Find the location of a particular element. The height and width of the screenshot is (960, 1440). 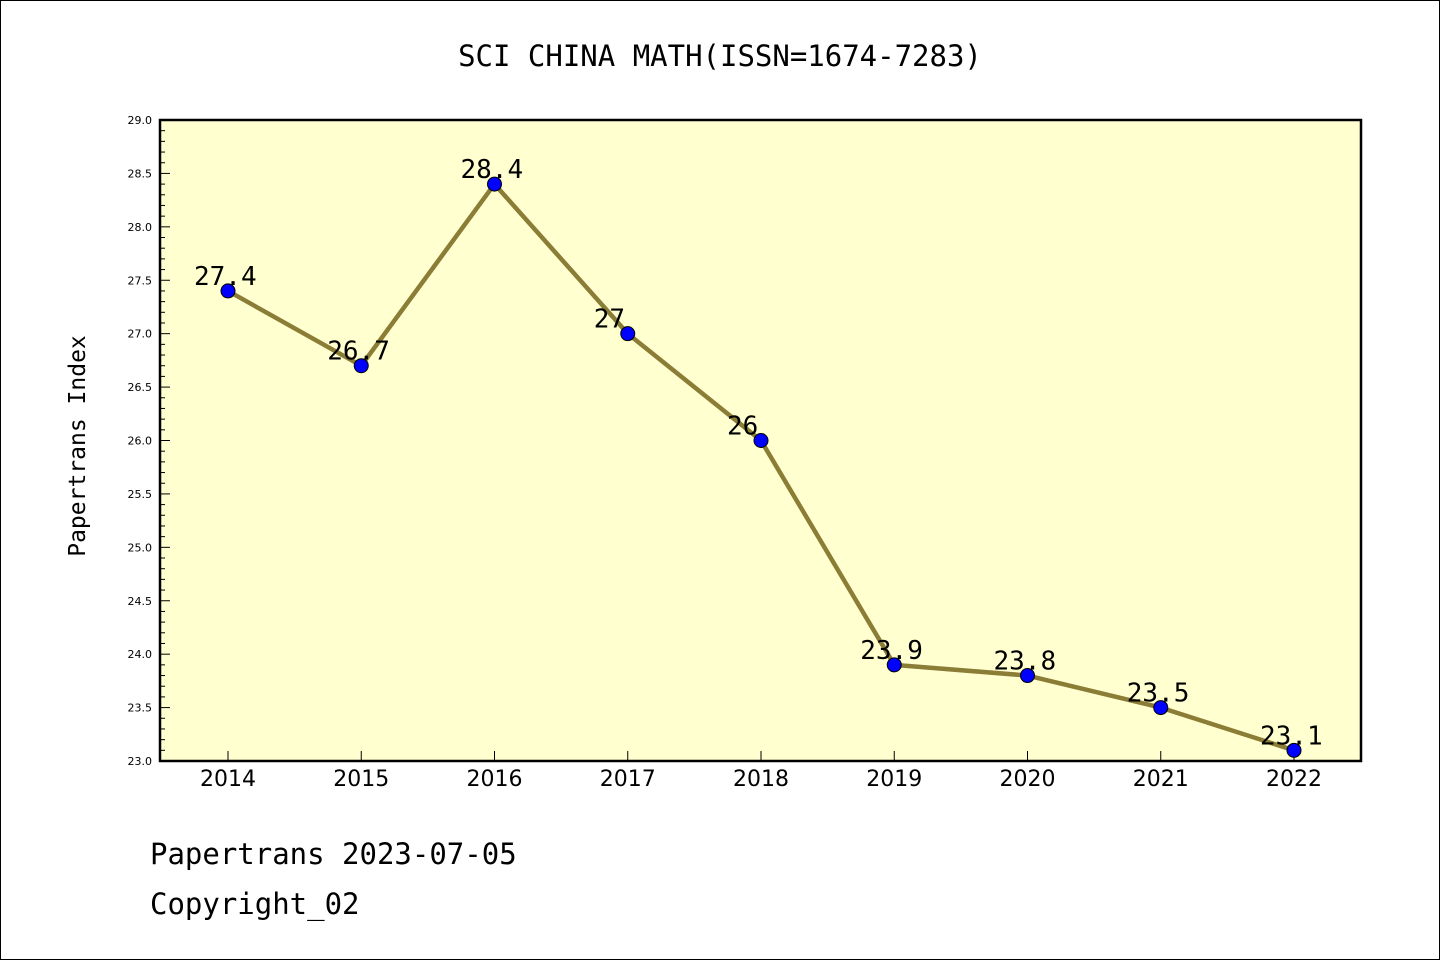

x-tick-label: 2021 is located at coordinates (1161, 779).